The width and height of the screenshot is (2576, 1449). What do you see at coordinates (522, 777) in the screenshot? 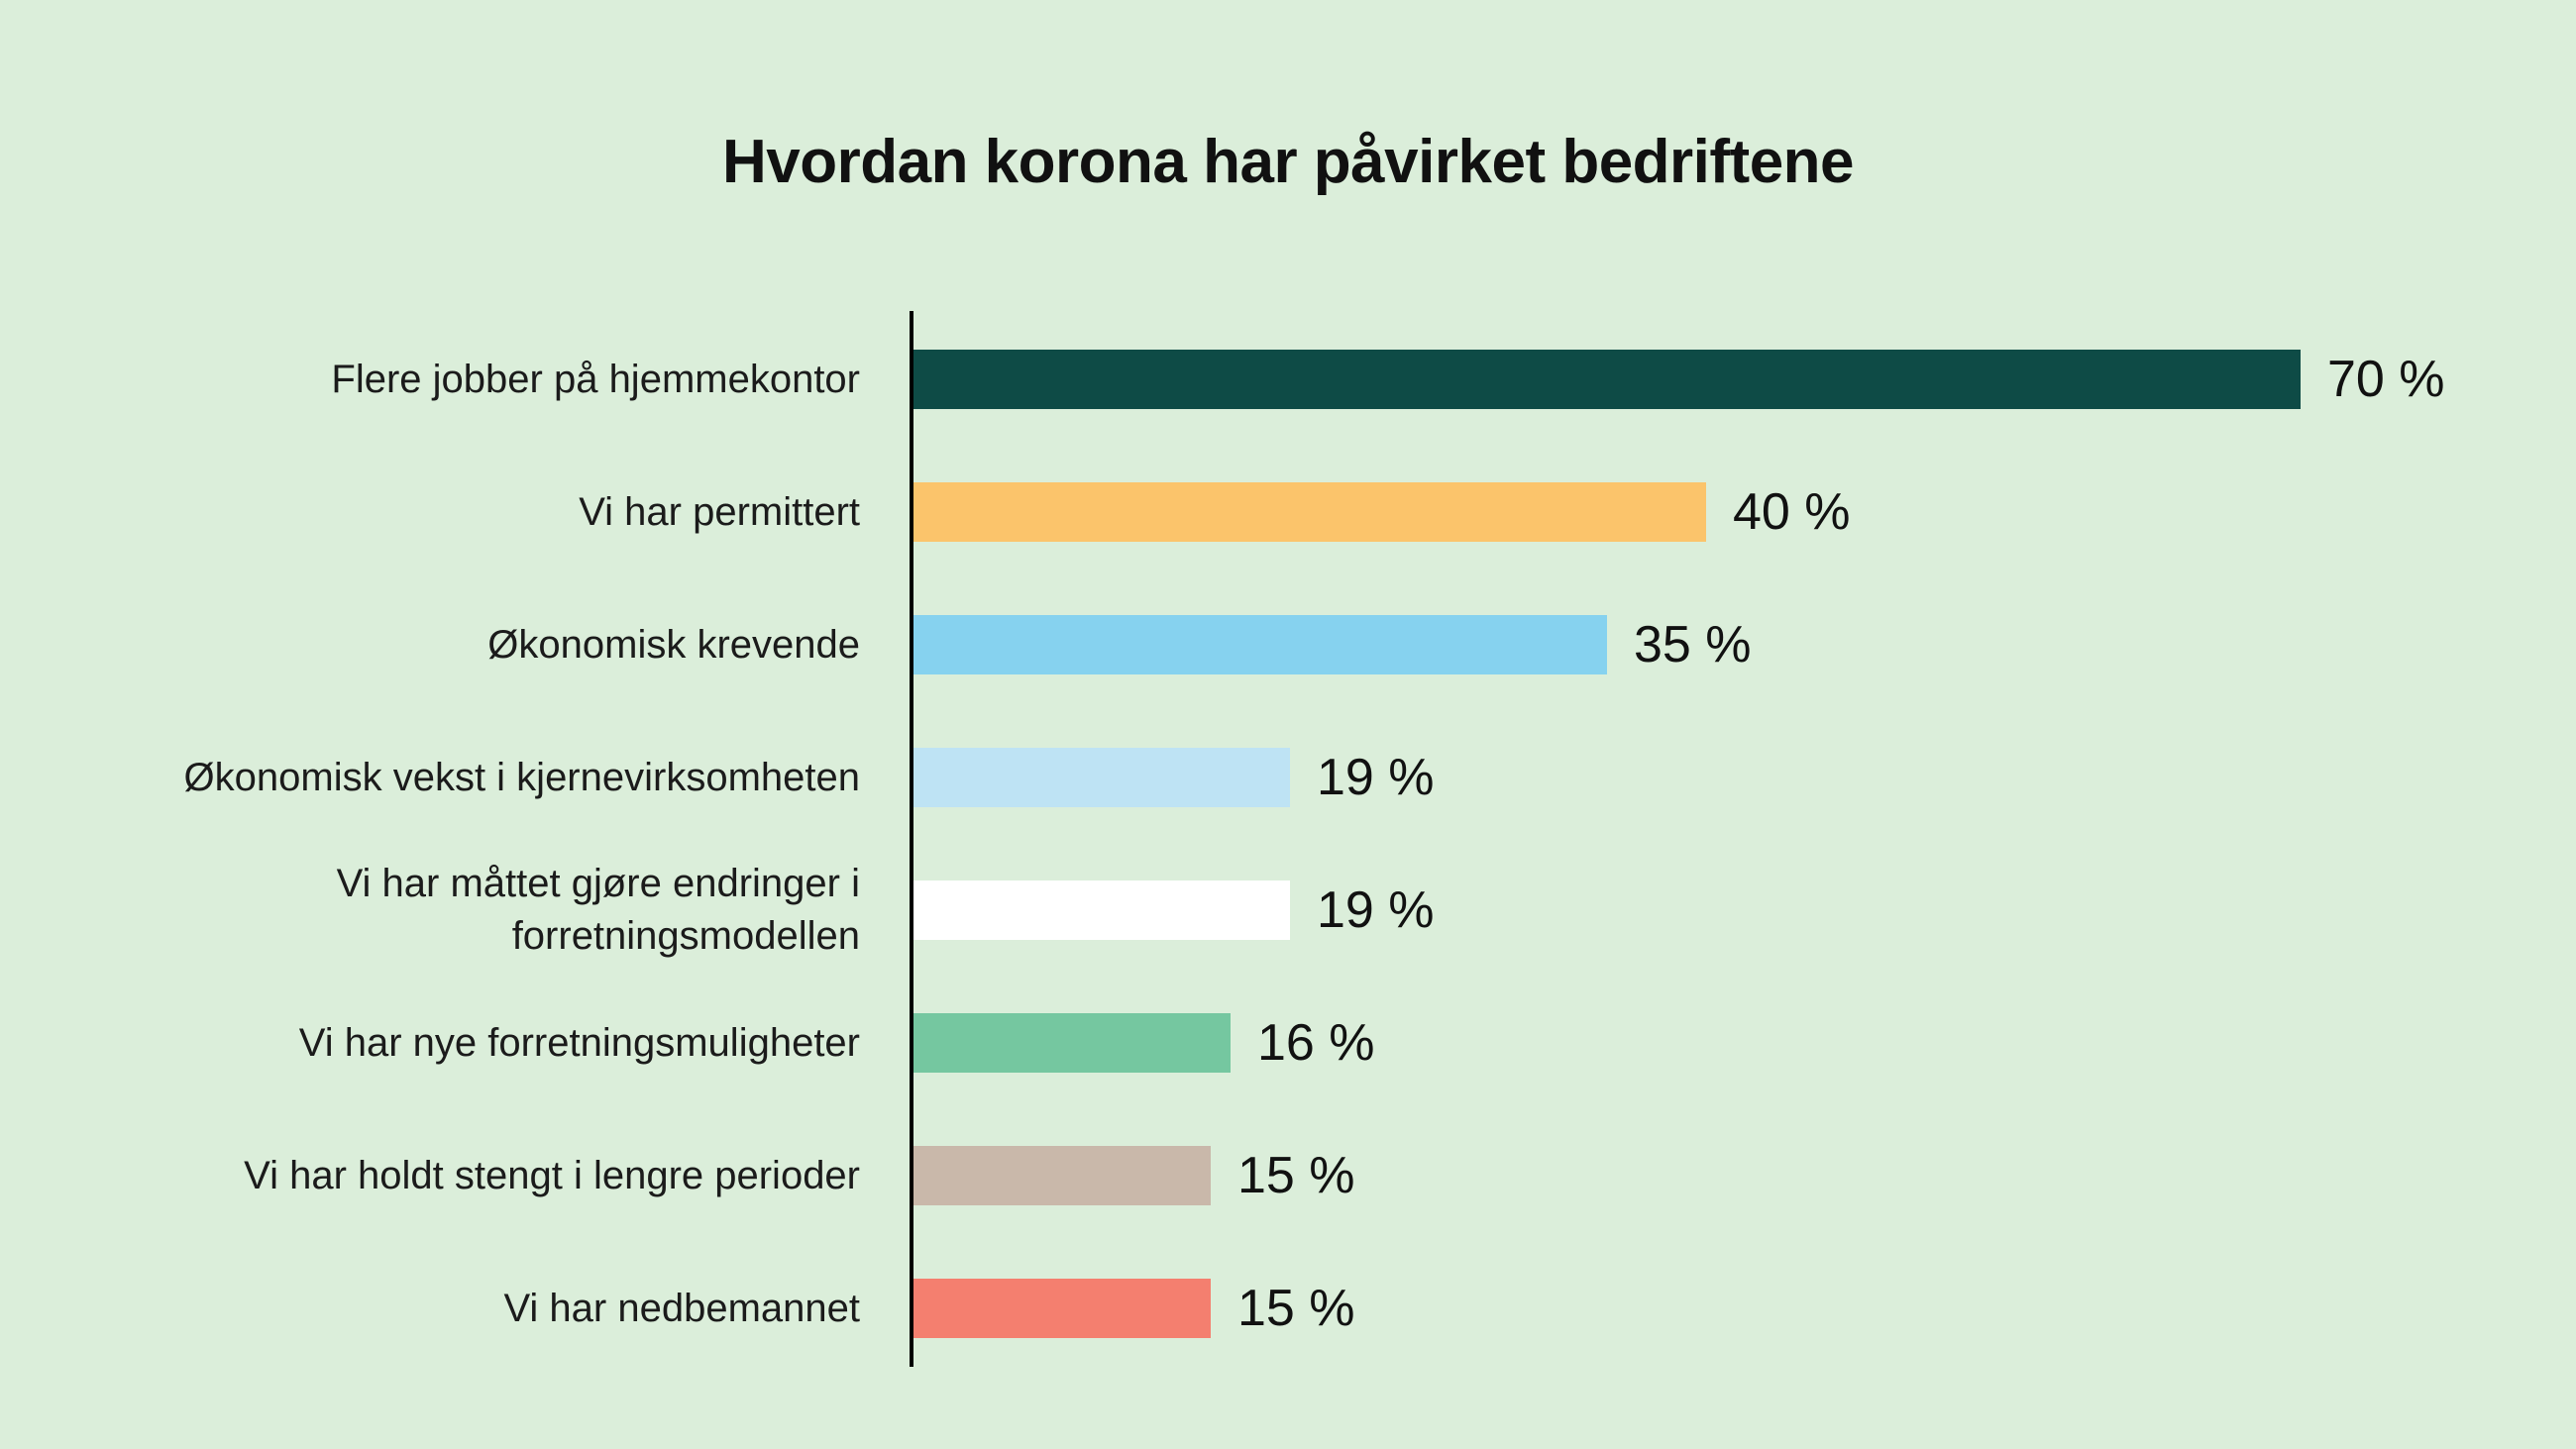
I see `category-label: Økonomisk vekst i kjernevirksomheten` at bounding box center [522, 777].